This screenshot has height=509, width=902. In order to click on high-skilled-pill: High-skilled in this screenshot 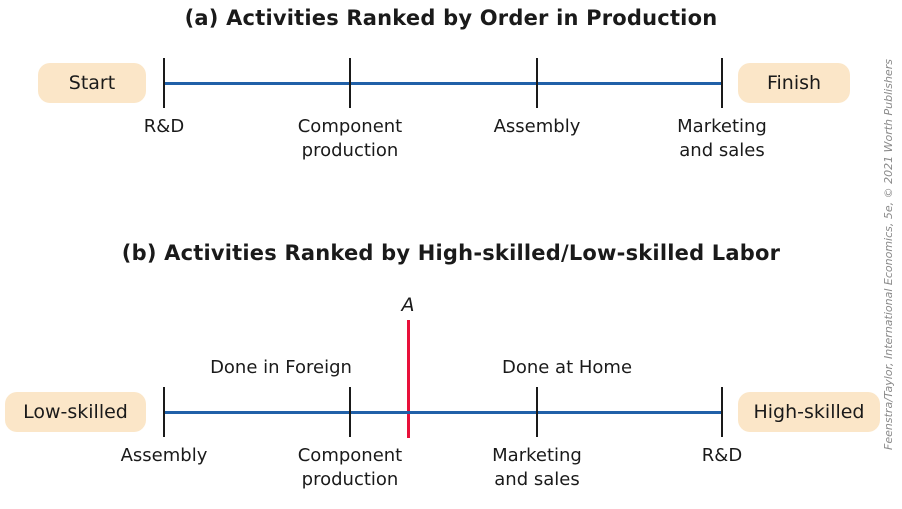, I will do `click(809, 412)`.